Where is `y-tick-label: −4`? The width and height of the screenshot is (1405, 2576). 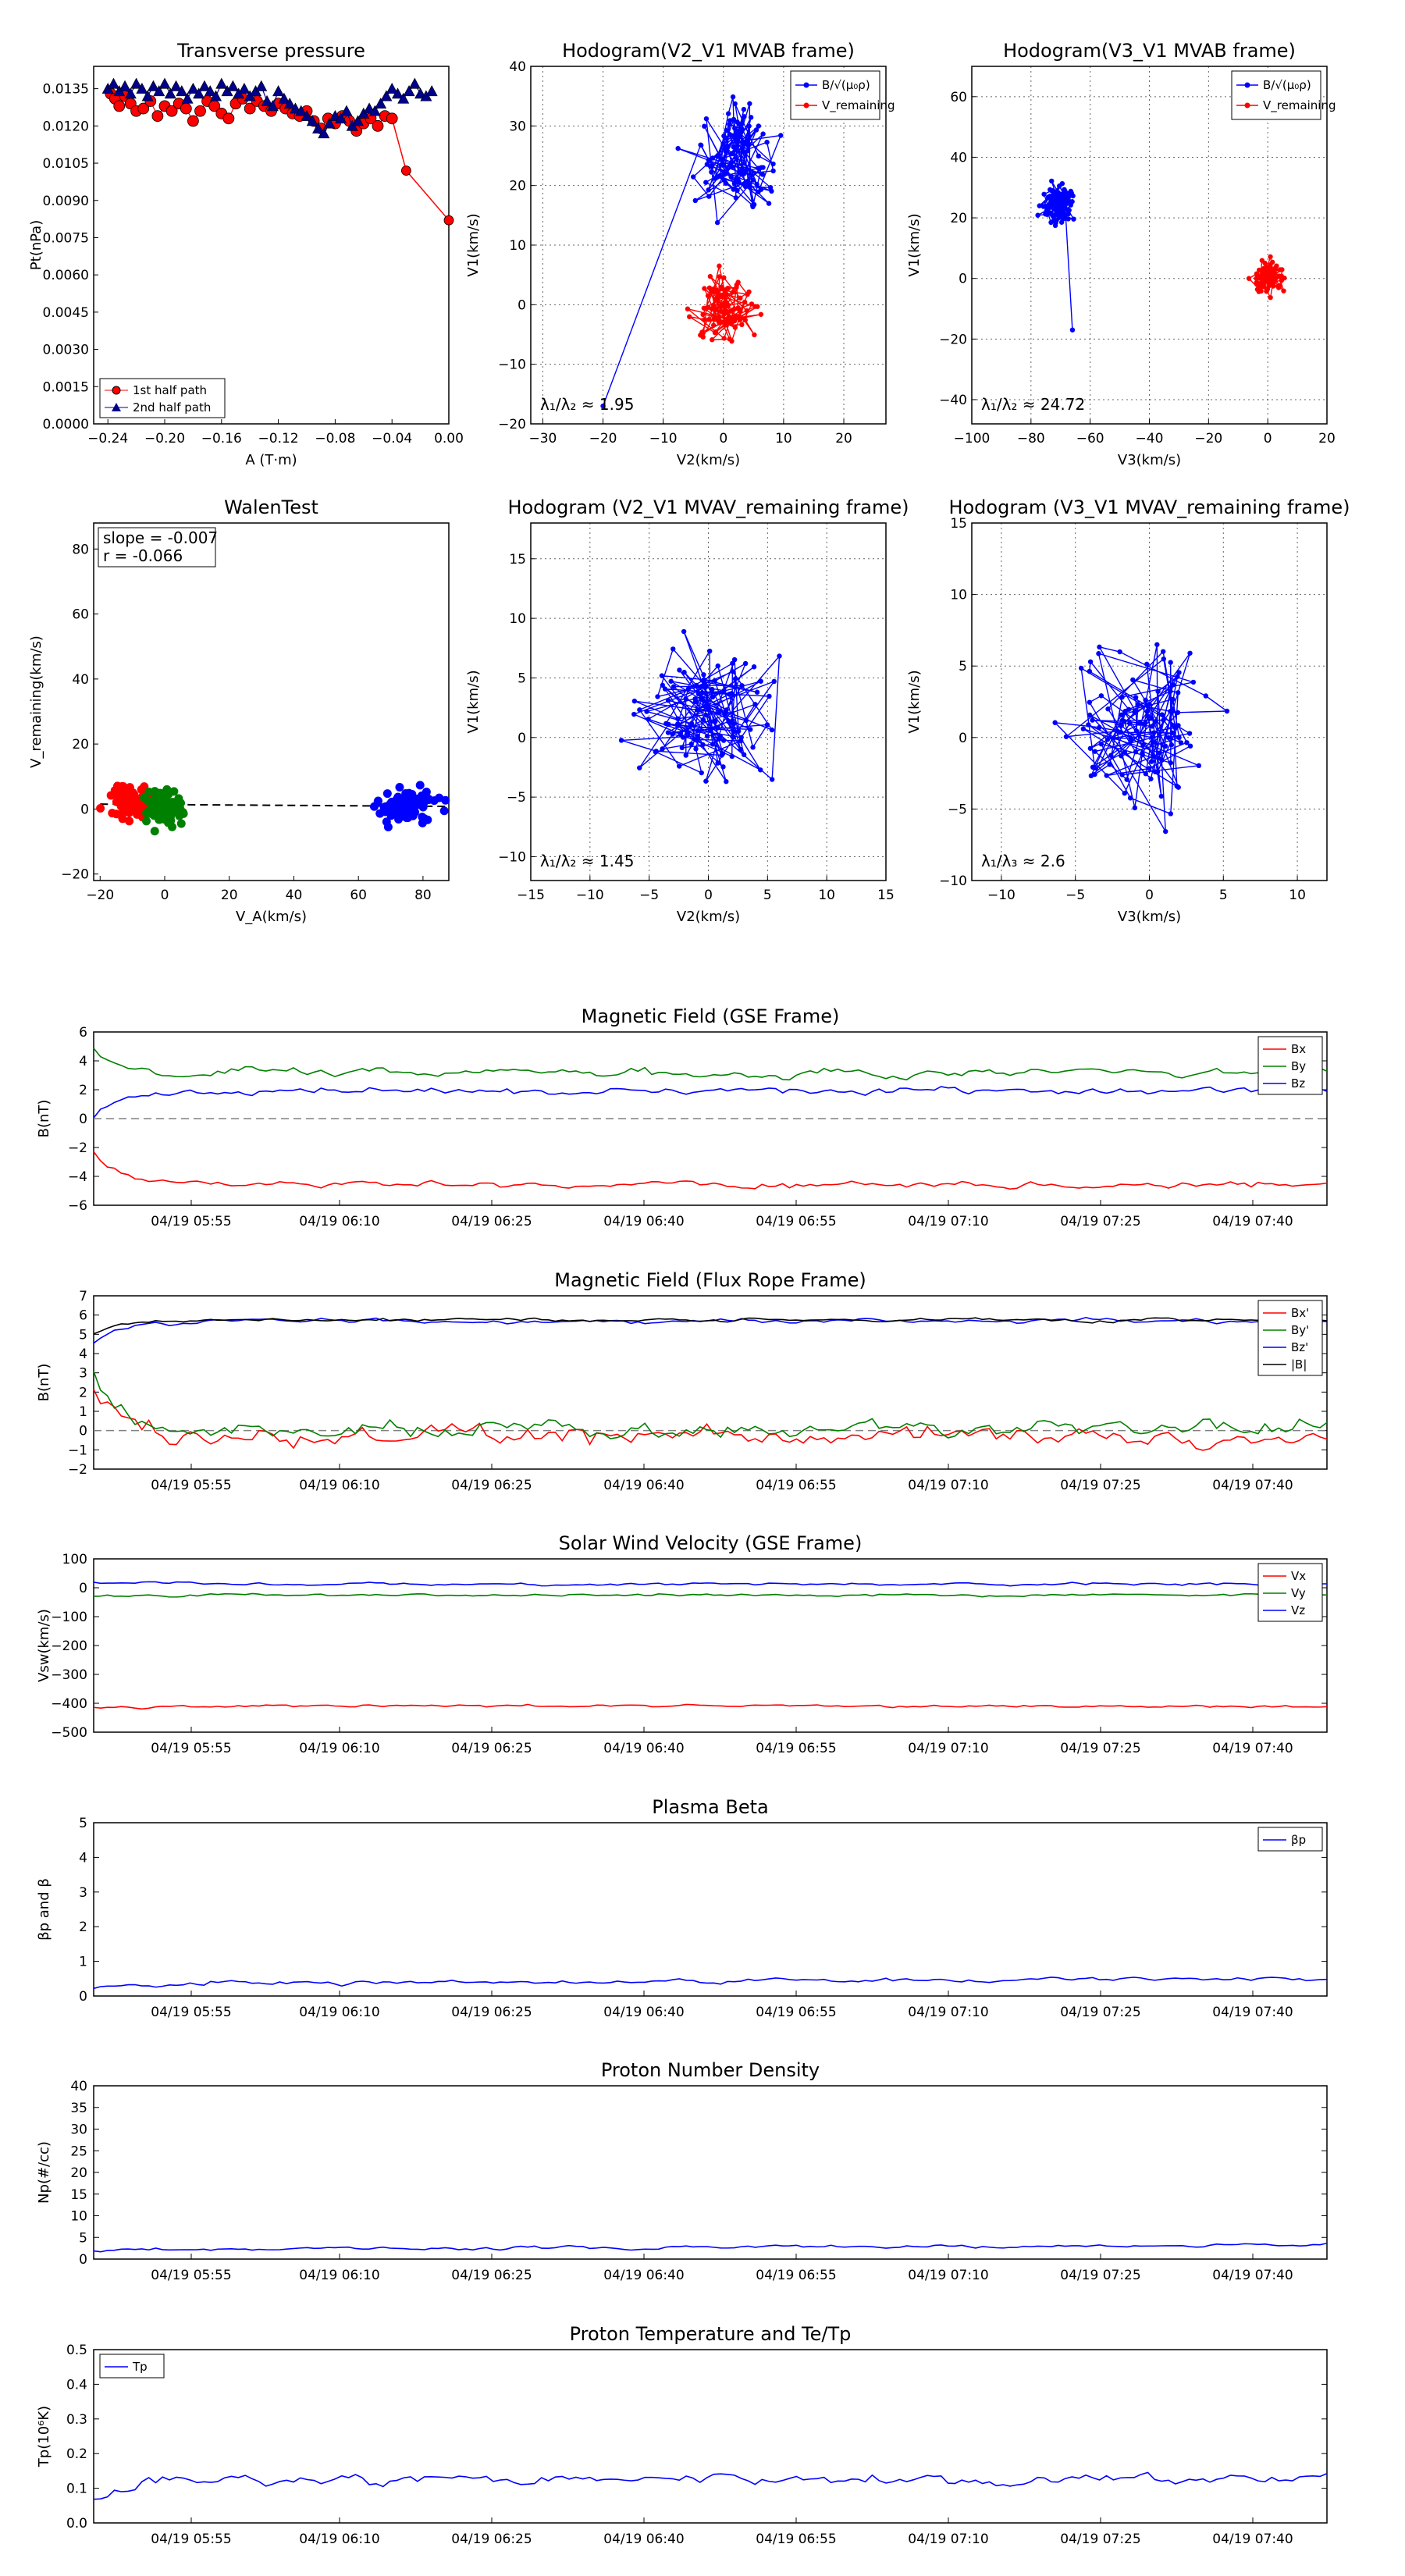 y-tick-label: −4 is located at coordinates (77, 1177).